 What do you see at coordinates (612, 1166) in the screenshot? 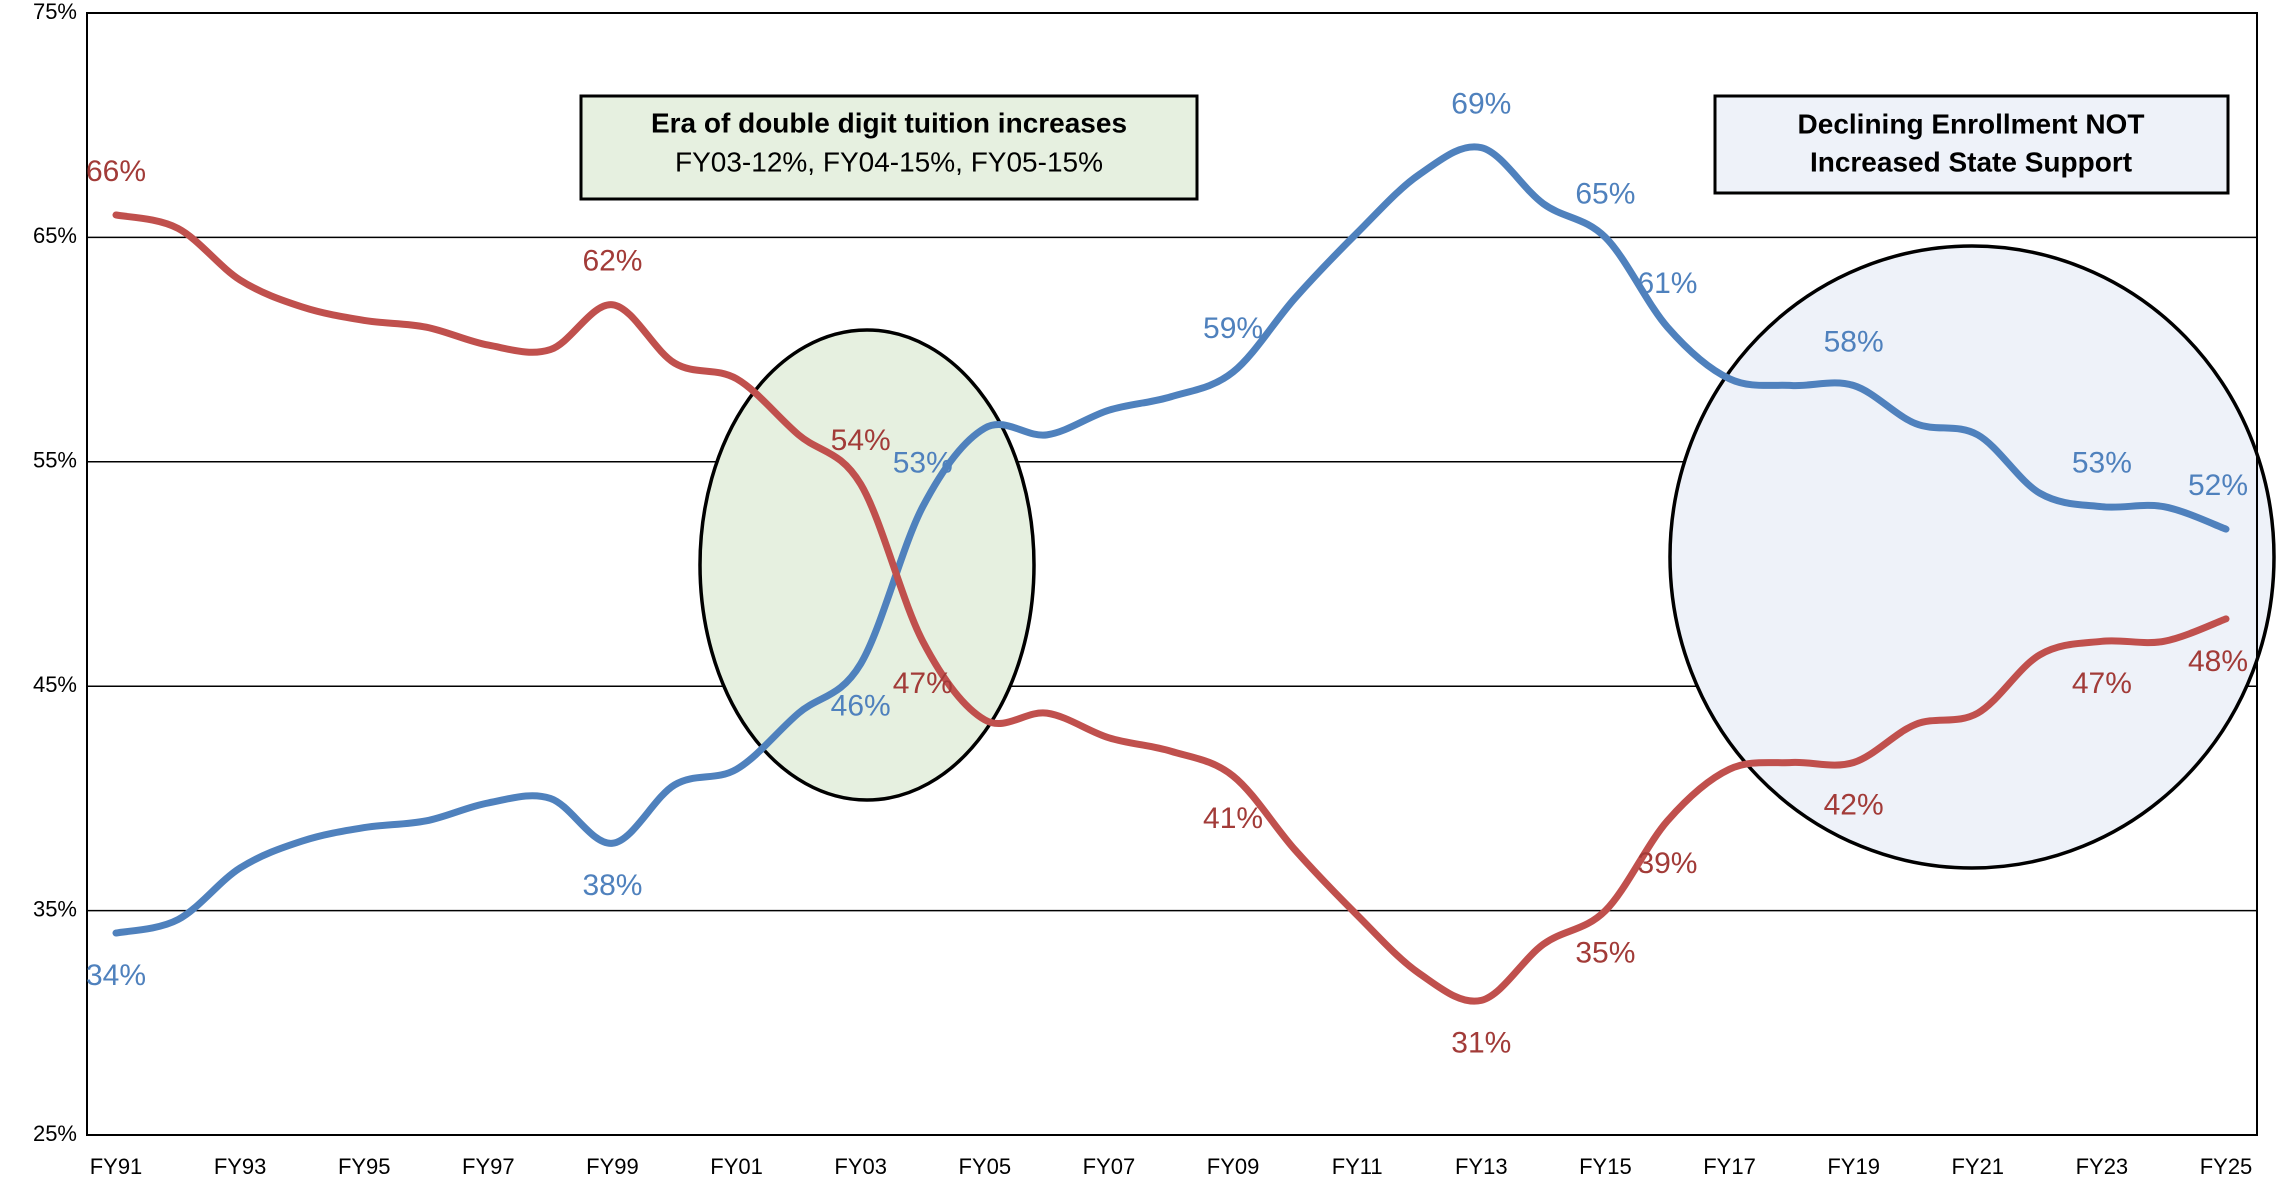
I see `x-tick-label: FY99` at bounding box center [612, 1166].